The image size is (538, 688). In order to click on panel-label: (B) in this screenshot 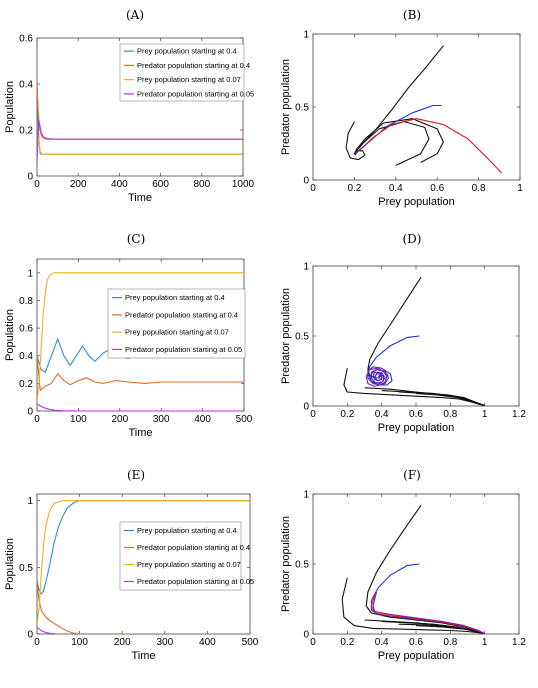, I will do `click(412, 15)`.